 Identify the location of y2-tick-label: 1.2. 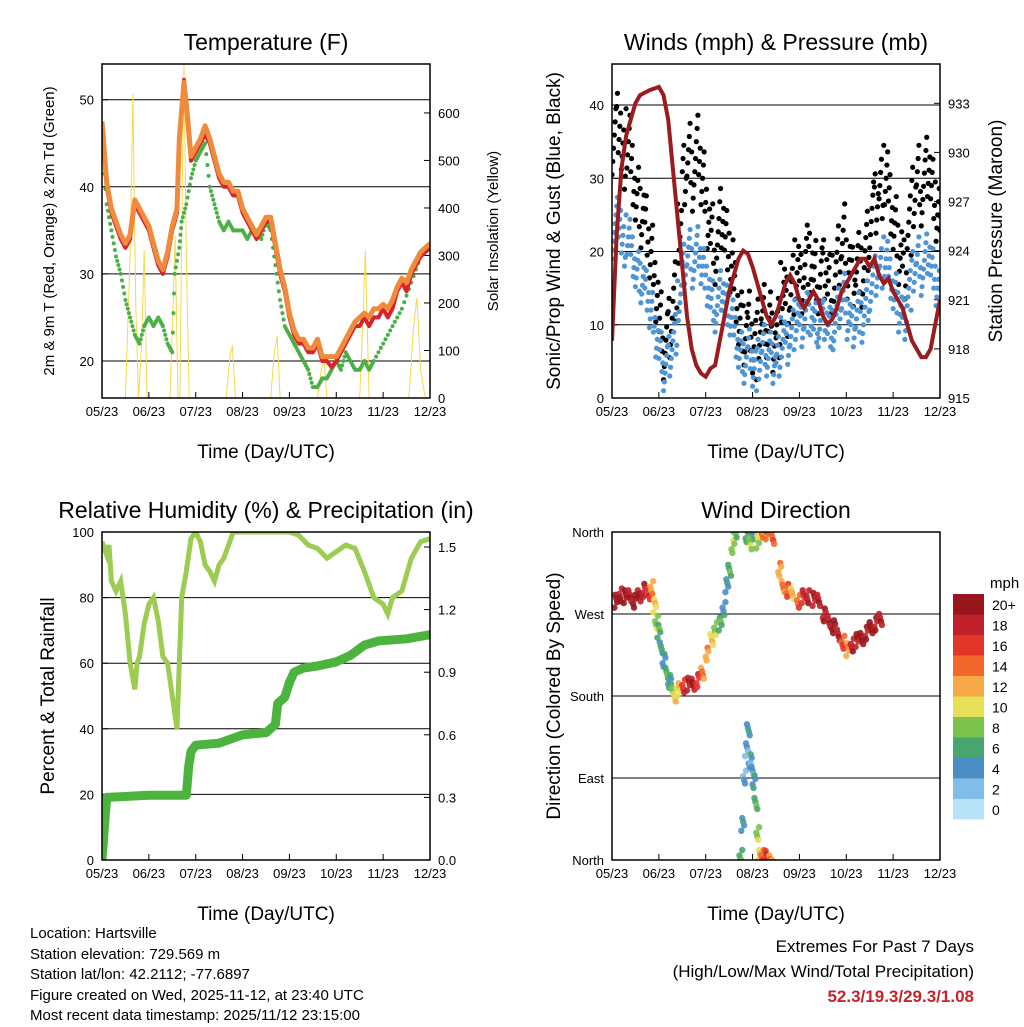
(447, 610).